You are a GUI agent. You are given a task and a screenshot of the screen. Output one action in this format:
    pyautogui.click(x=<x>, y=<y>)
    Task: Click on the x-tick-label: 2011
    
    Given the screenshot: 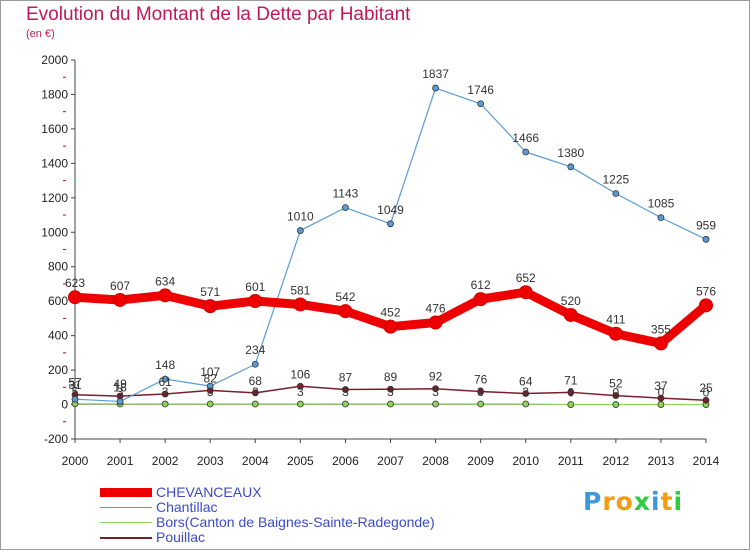 What is the action you would take?
    pyautogui.click(x=571, y=461)
    